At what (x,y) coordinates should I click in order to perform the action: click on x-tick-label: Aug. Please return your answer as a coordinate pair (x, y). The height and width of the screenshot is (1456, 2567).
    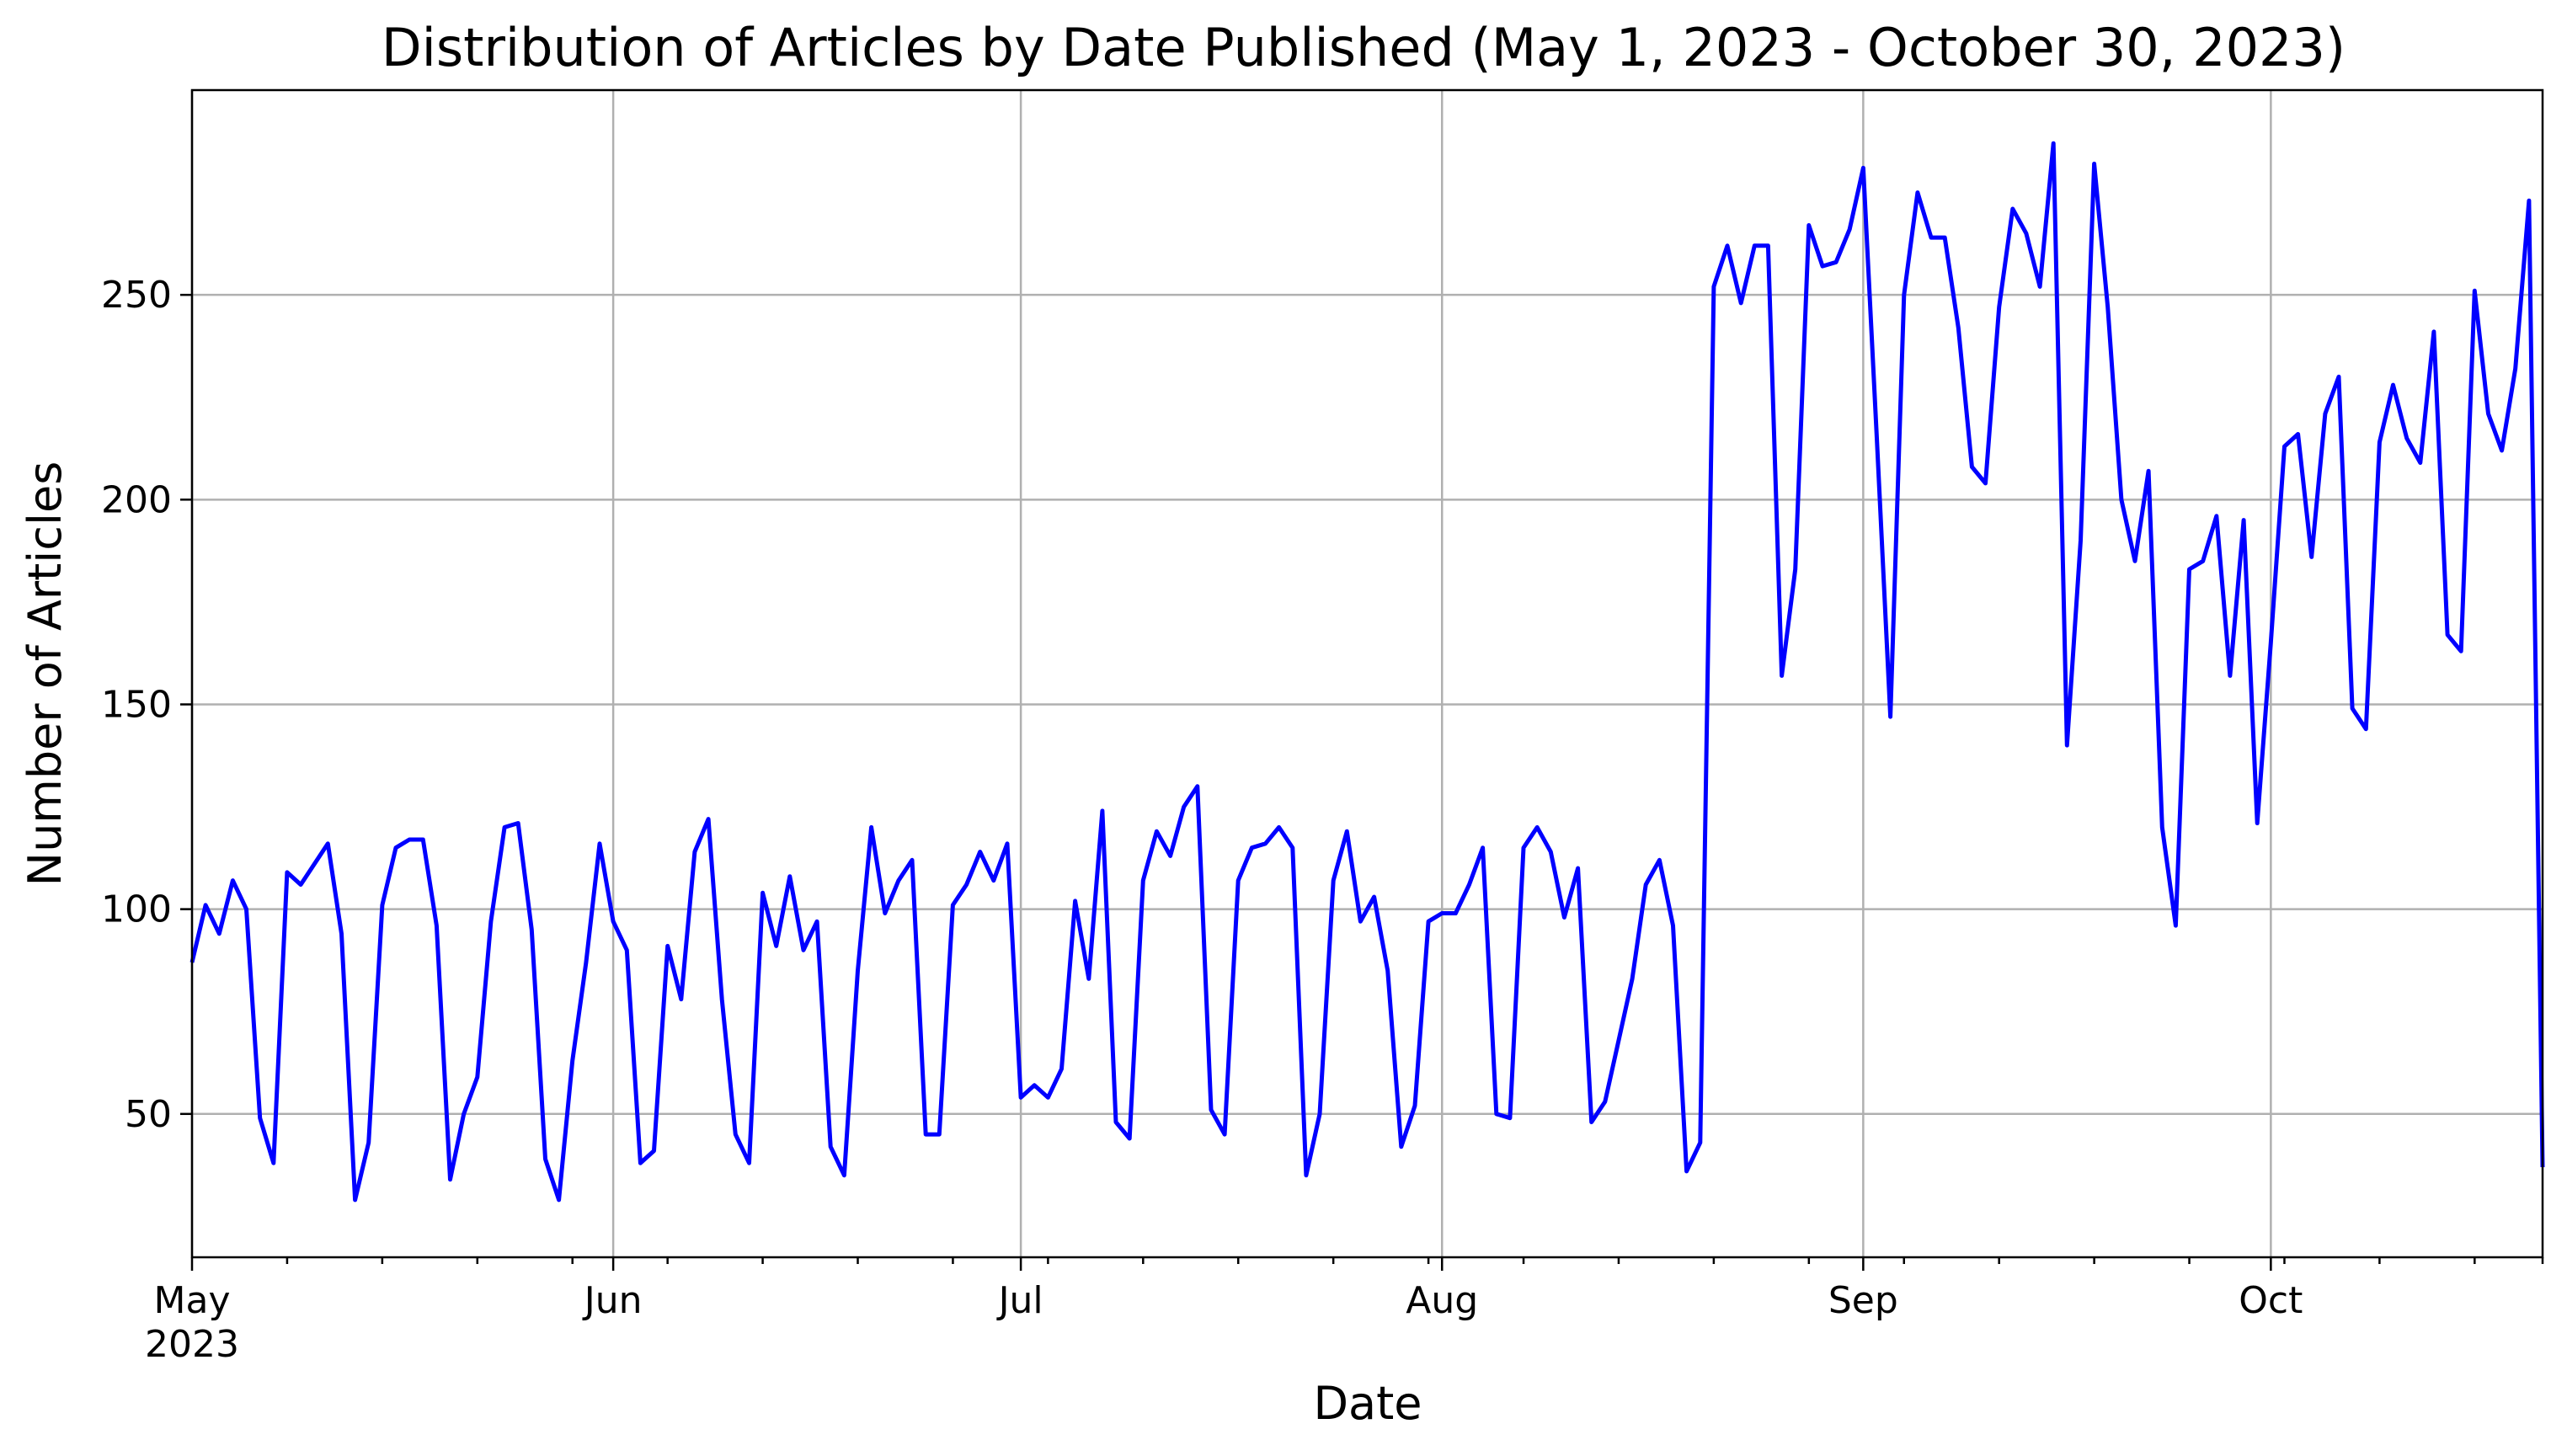
    Looking at the image, I should click on (1442, 1300).